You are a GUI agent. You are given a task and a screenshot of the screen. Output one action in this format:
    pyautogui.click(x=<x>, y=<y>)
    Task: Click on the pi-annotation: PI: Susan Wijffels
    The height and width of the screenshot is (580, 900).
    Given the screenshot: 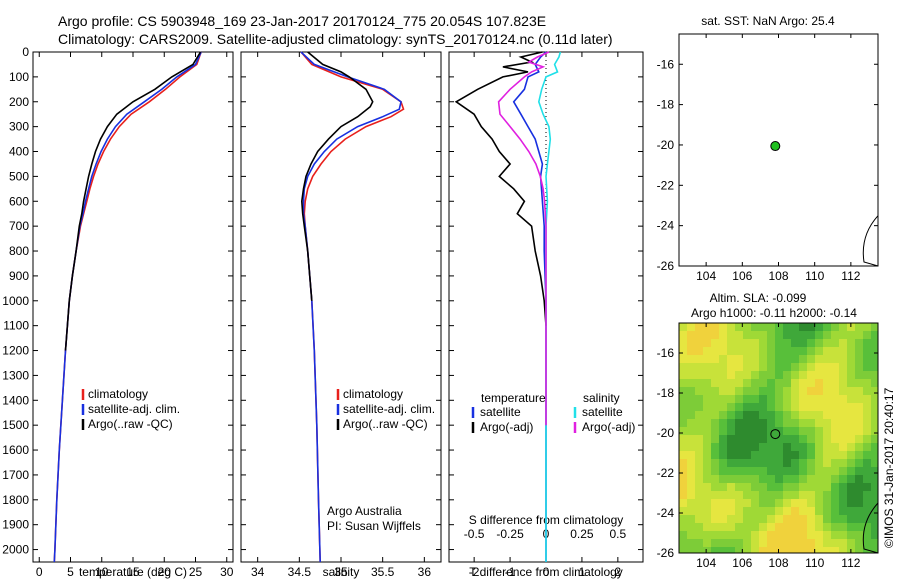 What is the action you would take?
    pyautogui.click(x=374, y=526)
    